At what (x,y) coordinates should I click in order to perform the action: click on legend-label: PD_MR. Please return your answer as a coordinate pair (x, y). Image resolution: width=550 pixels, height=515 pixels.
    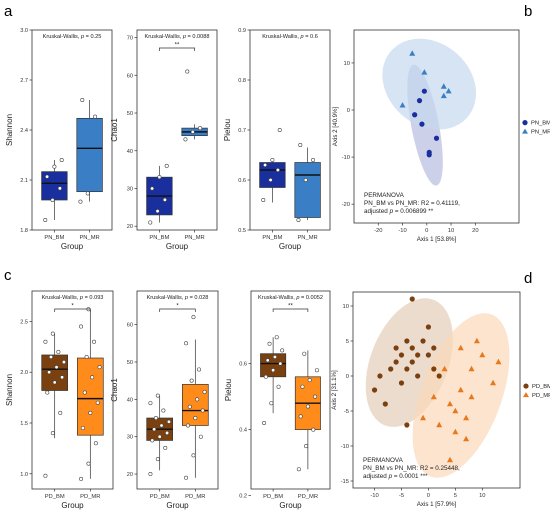
    Looking at the image, I should click on (541, 396).